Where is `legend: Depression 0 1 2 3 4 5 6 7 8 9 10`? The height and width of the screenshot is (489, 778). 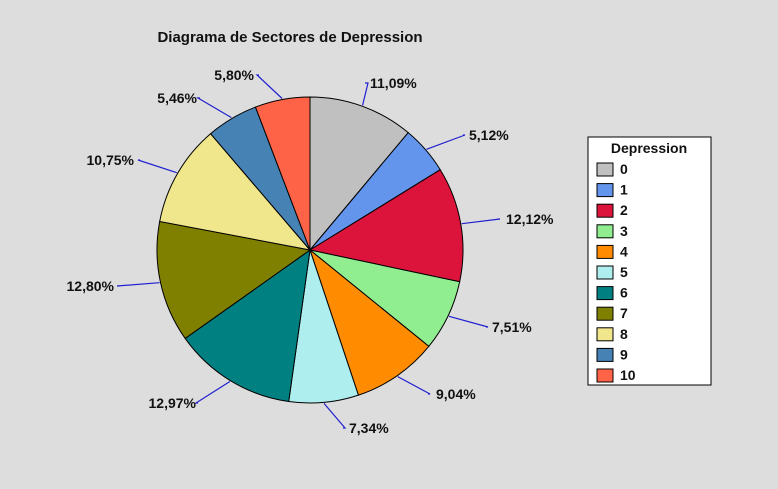
legend: Depression 0 1 2 3 4 5 6 7 8 9 10 is located at coordinates (649, 261).